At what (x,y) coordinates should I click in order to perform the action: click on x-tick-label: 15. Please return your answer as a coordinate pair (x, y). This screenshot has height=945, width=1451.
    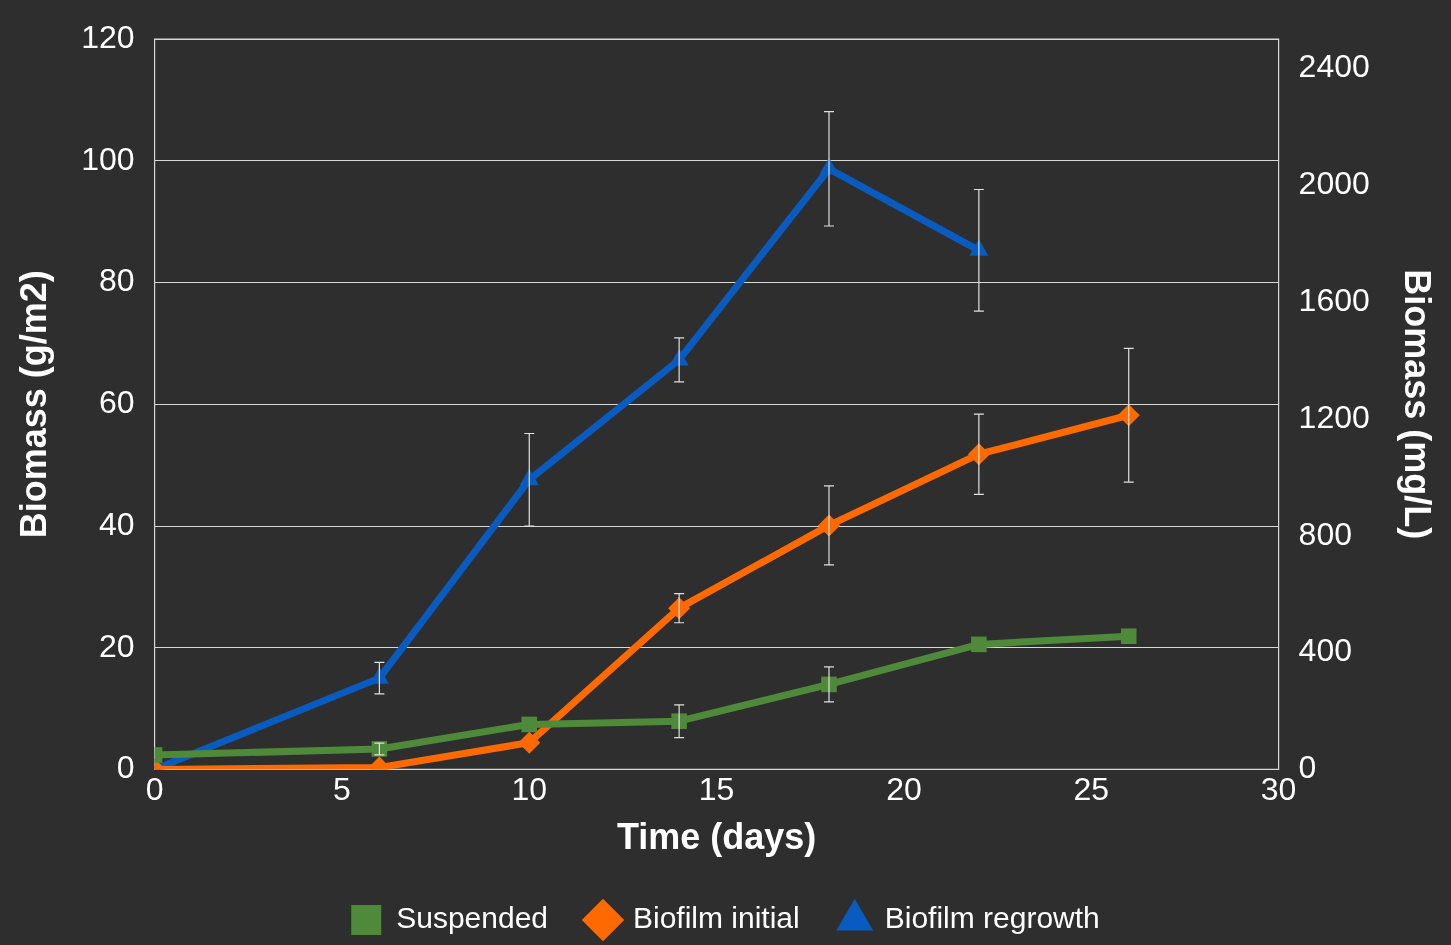
    Looking at the image, I should click on (716, 789).